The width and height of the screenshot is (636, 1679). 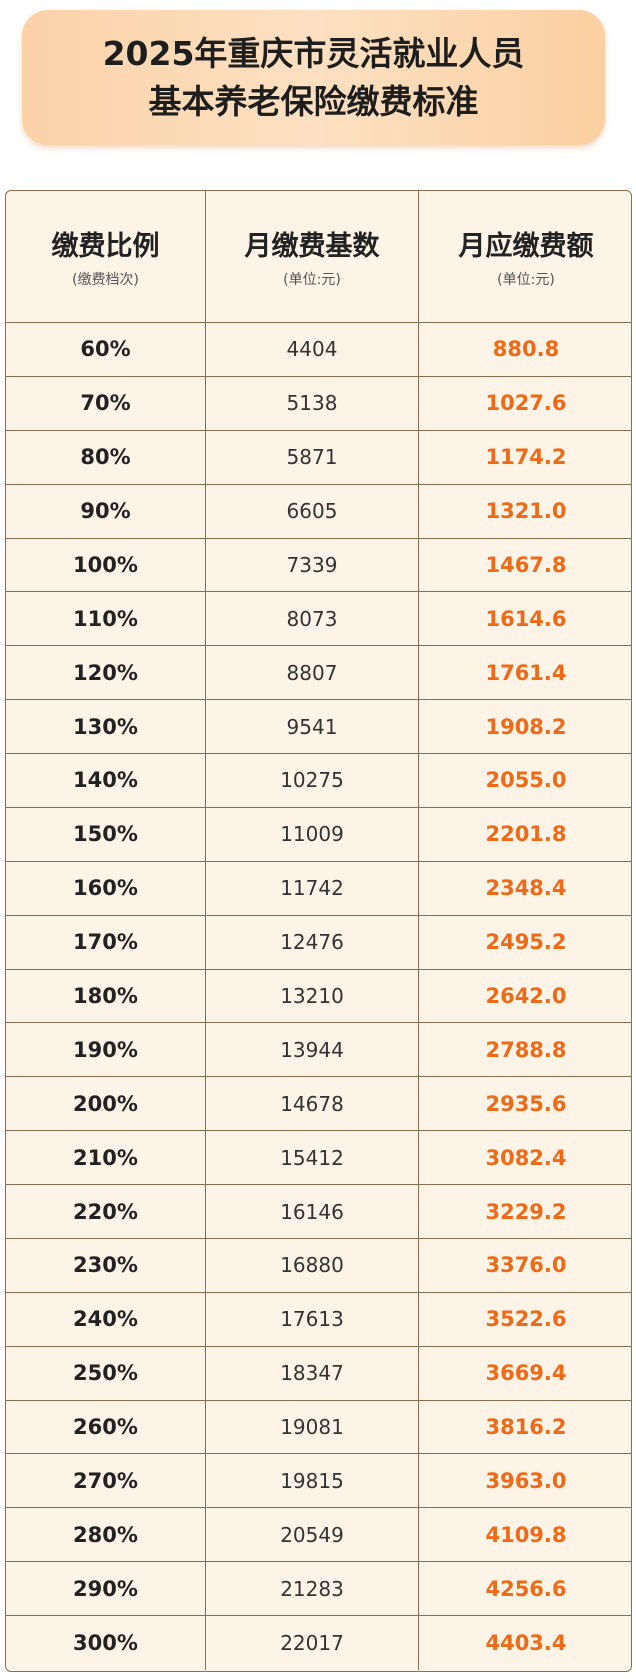 What do you see at coordinates (106, 350) in the screenshot?
I see `table-cell: 60%` at bounding box center [106, 350].